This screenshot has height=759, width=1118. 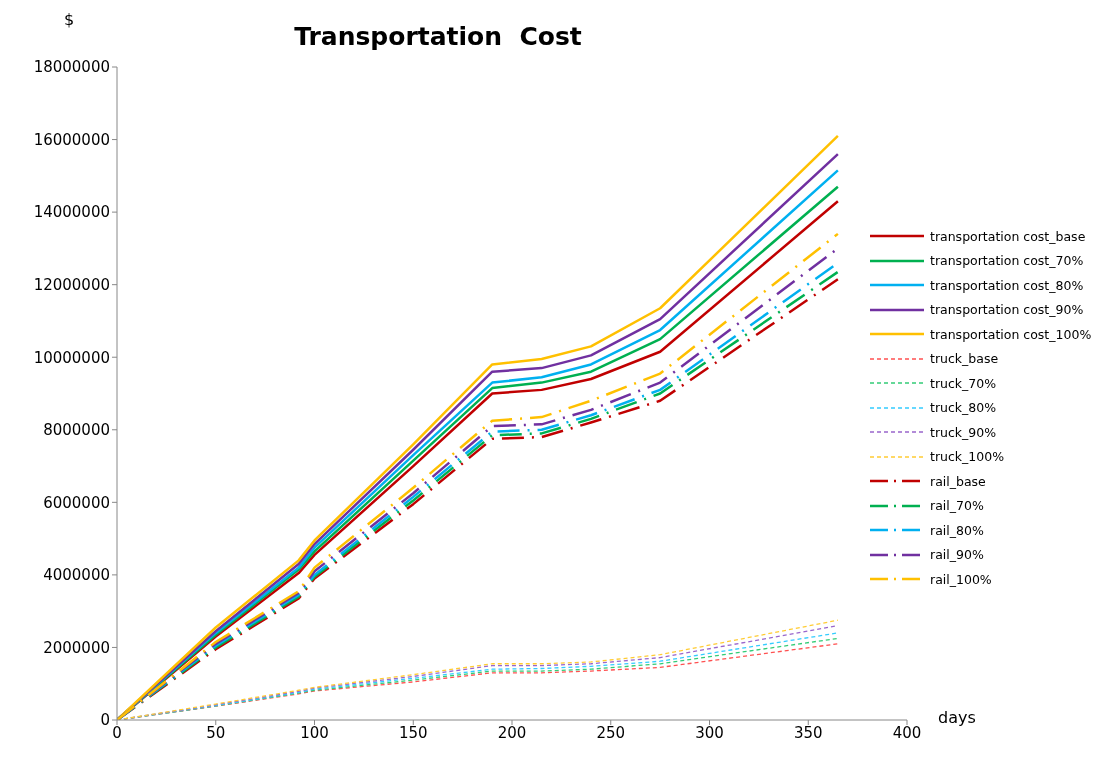 I want to click on y-tick-label: 4000000, so click(x=76, y=575).